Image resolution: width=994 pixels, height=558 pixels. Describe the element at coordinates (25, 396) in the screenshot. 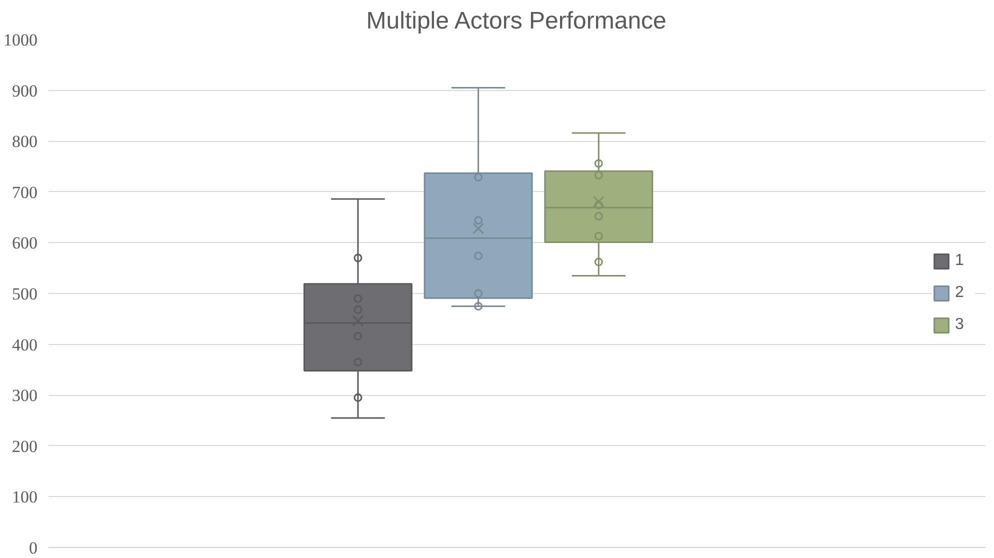

I see `y-tick-label: 300` at that location.